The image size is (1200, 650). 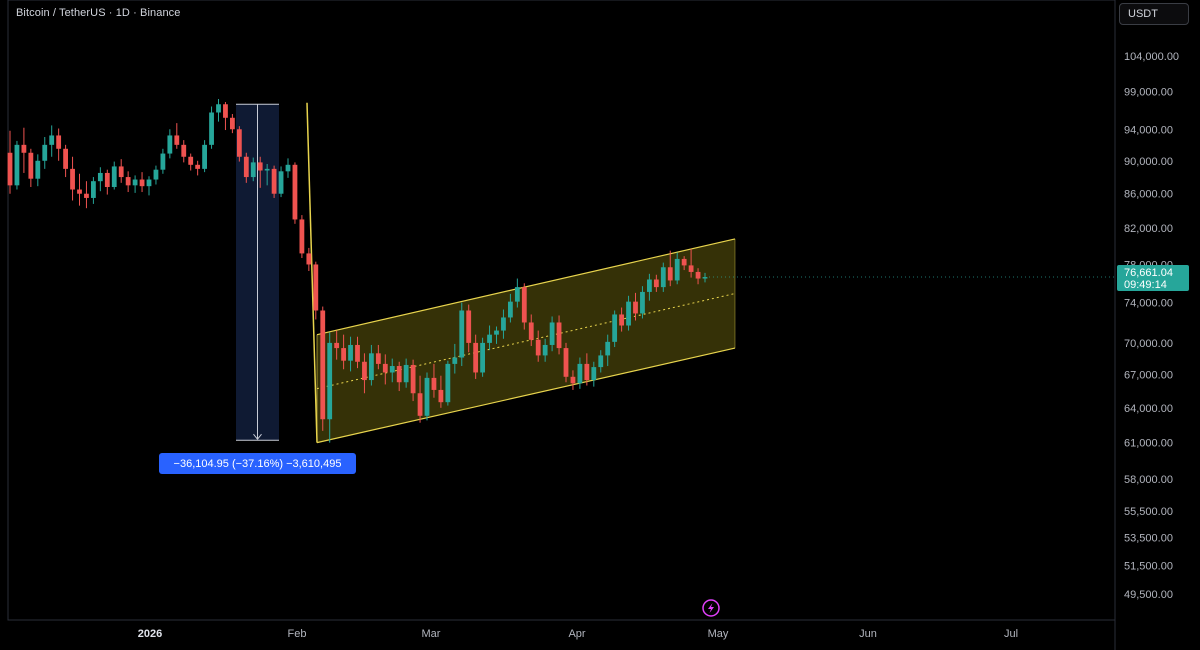 I want to click on measure-tool: −36,104.95 (−37.16%) −3,610,495, so click(x=257, y=288).